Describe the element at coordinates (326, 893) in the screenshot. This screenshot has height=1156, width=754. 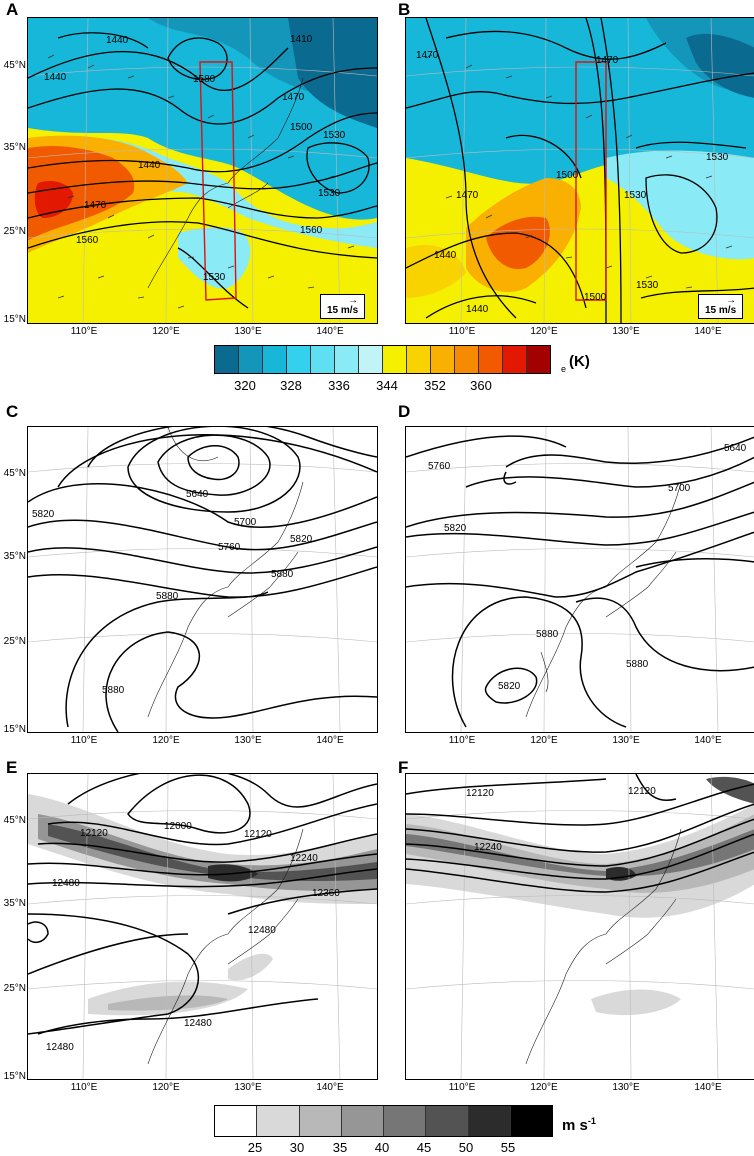
I see `svg-text: 12360` at that location.